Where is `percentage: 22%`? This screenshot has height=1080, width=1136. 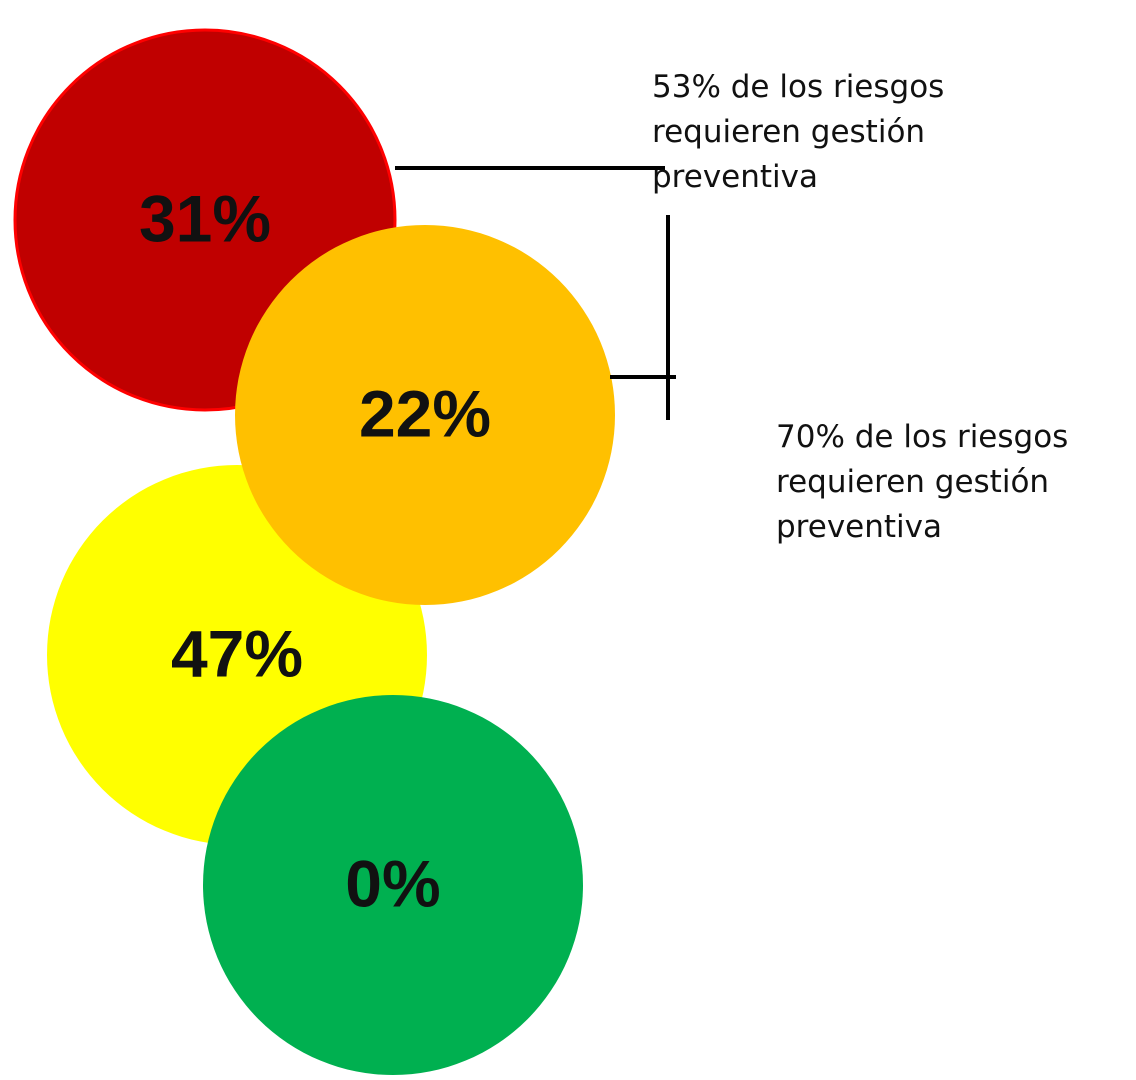 percentage: 22% is located at coordinates (425, 413).